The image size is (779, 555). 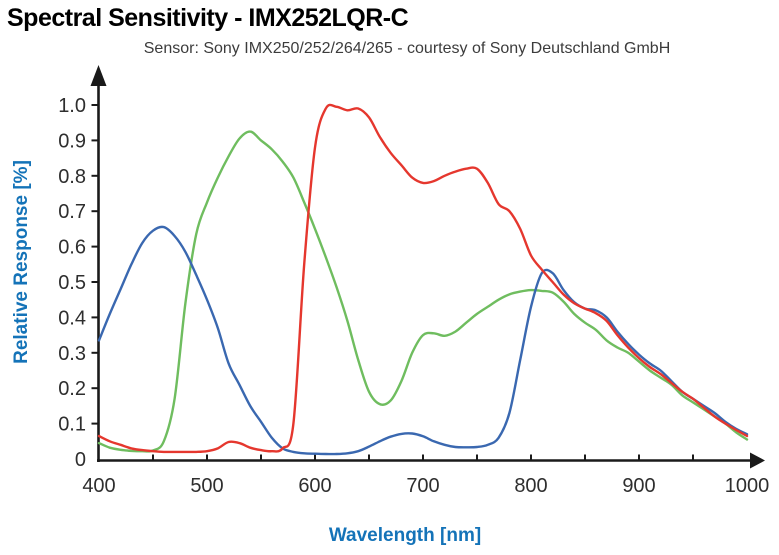 I want to click on y-tick-label: 0.2, so click(x=72, y=389).